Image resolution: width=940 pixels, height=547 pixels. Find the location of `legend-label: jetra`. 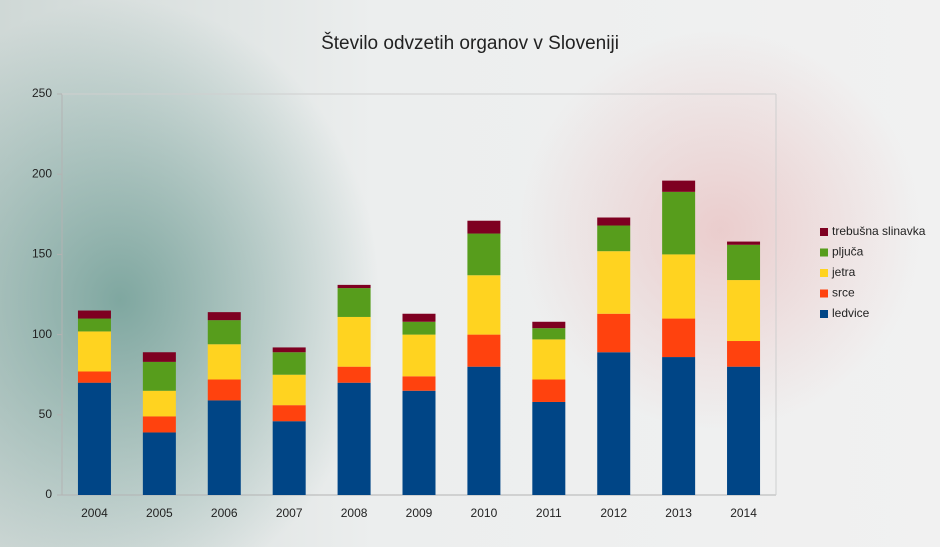

legend-label: jetra is located at coordinates (843, 272).